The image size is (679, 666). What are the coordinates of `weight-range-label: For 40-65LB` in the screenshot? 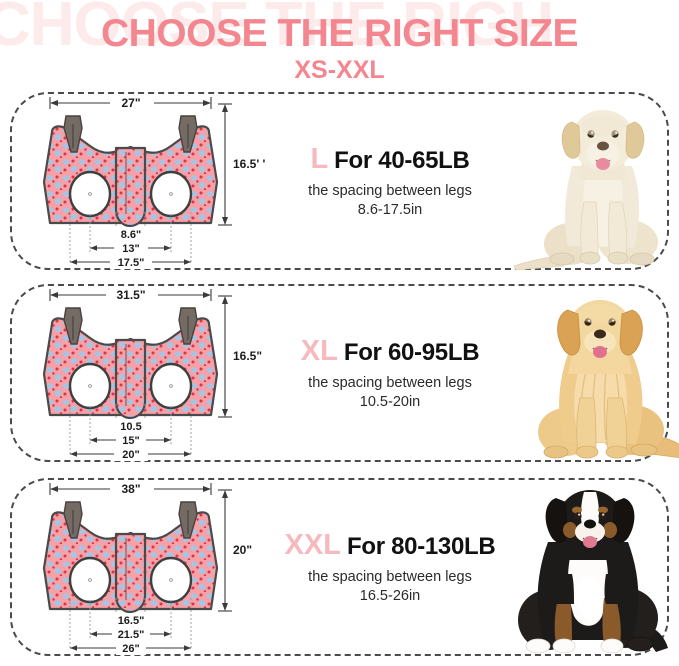 It's located at (402, 161).